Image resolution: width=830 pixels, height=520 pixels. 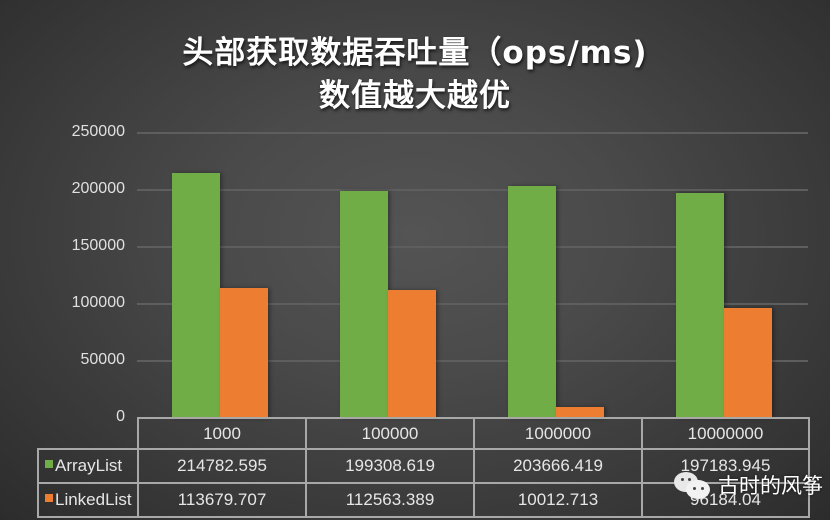 What do you see at coordinates (558, 466) in the screenshot?
I see `table-cell: 203666.419` at bounding box center [558, 466].